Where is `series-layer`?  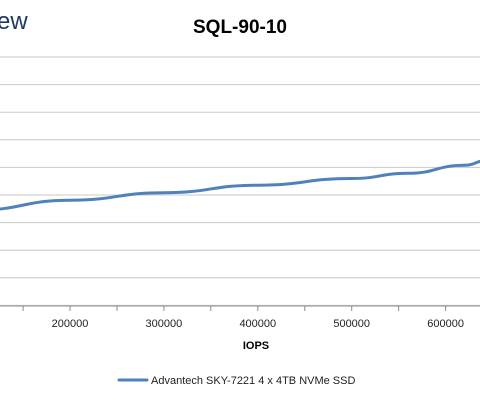
series-layer is located at coordinates (240, 185).